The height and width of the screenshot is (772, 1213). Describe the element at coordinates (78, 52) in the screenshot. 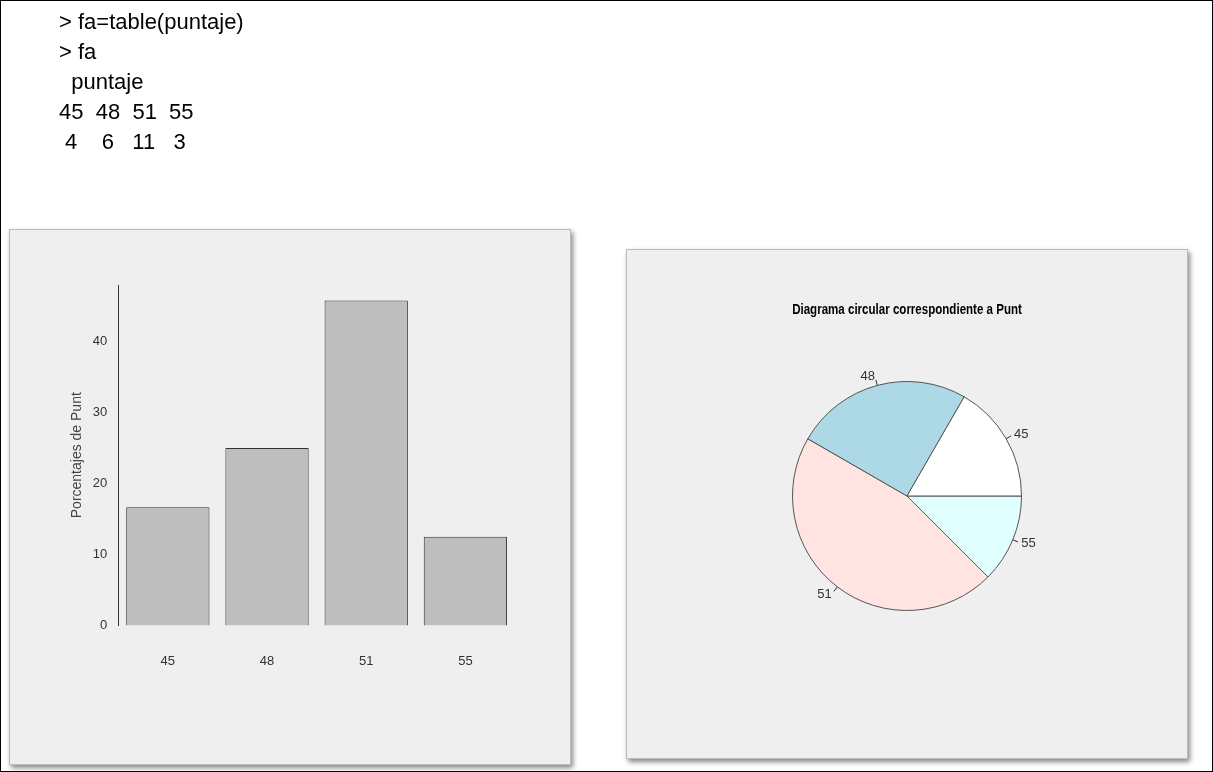

I see `text: > fa` at that location.